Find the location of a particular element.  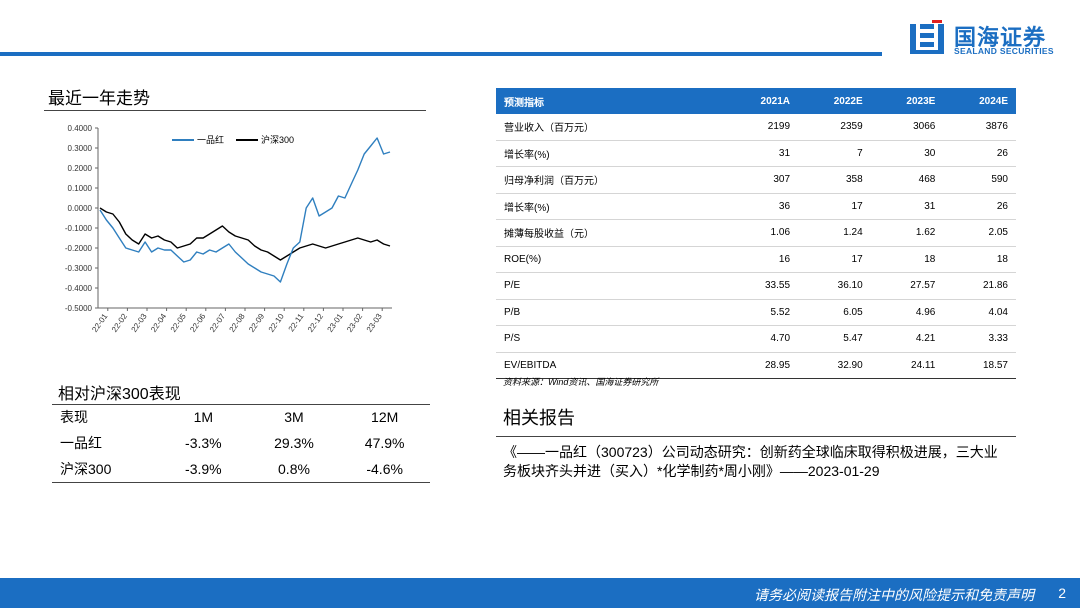

page-number: 2 is located at coordinates (1062, 593).